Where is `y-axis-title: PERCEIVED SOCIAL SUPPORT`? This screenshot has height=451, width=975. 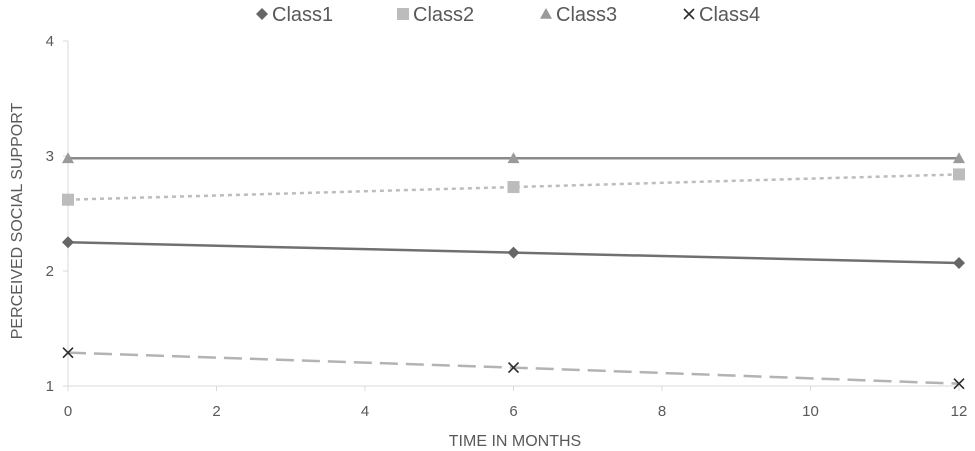
y-axis-title: PERCEIVED SOCIAL SUPPORT is located at coordinates (17, 221).